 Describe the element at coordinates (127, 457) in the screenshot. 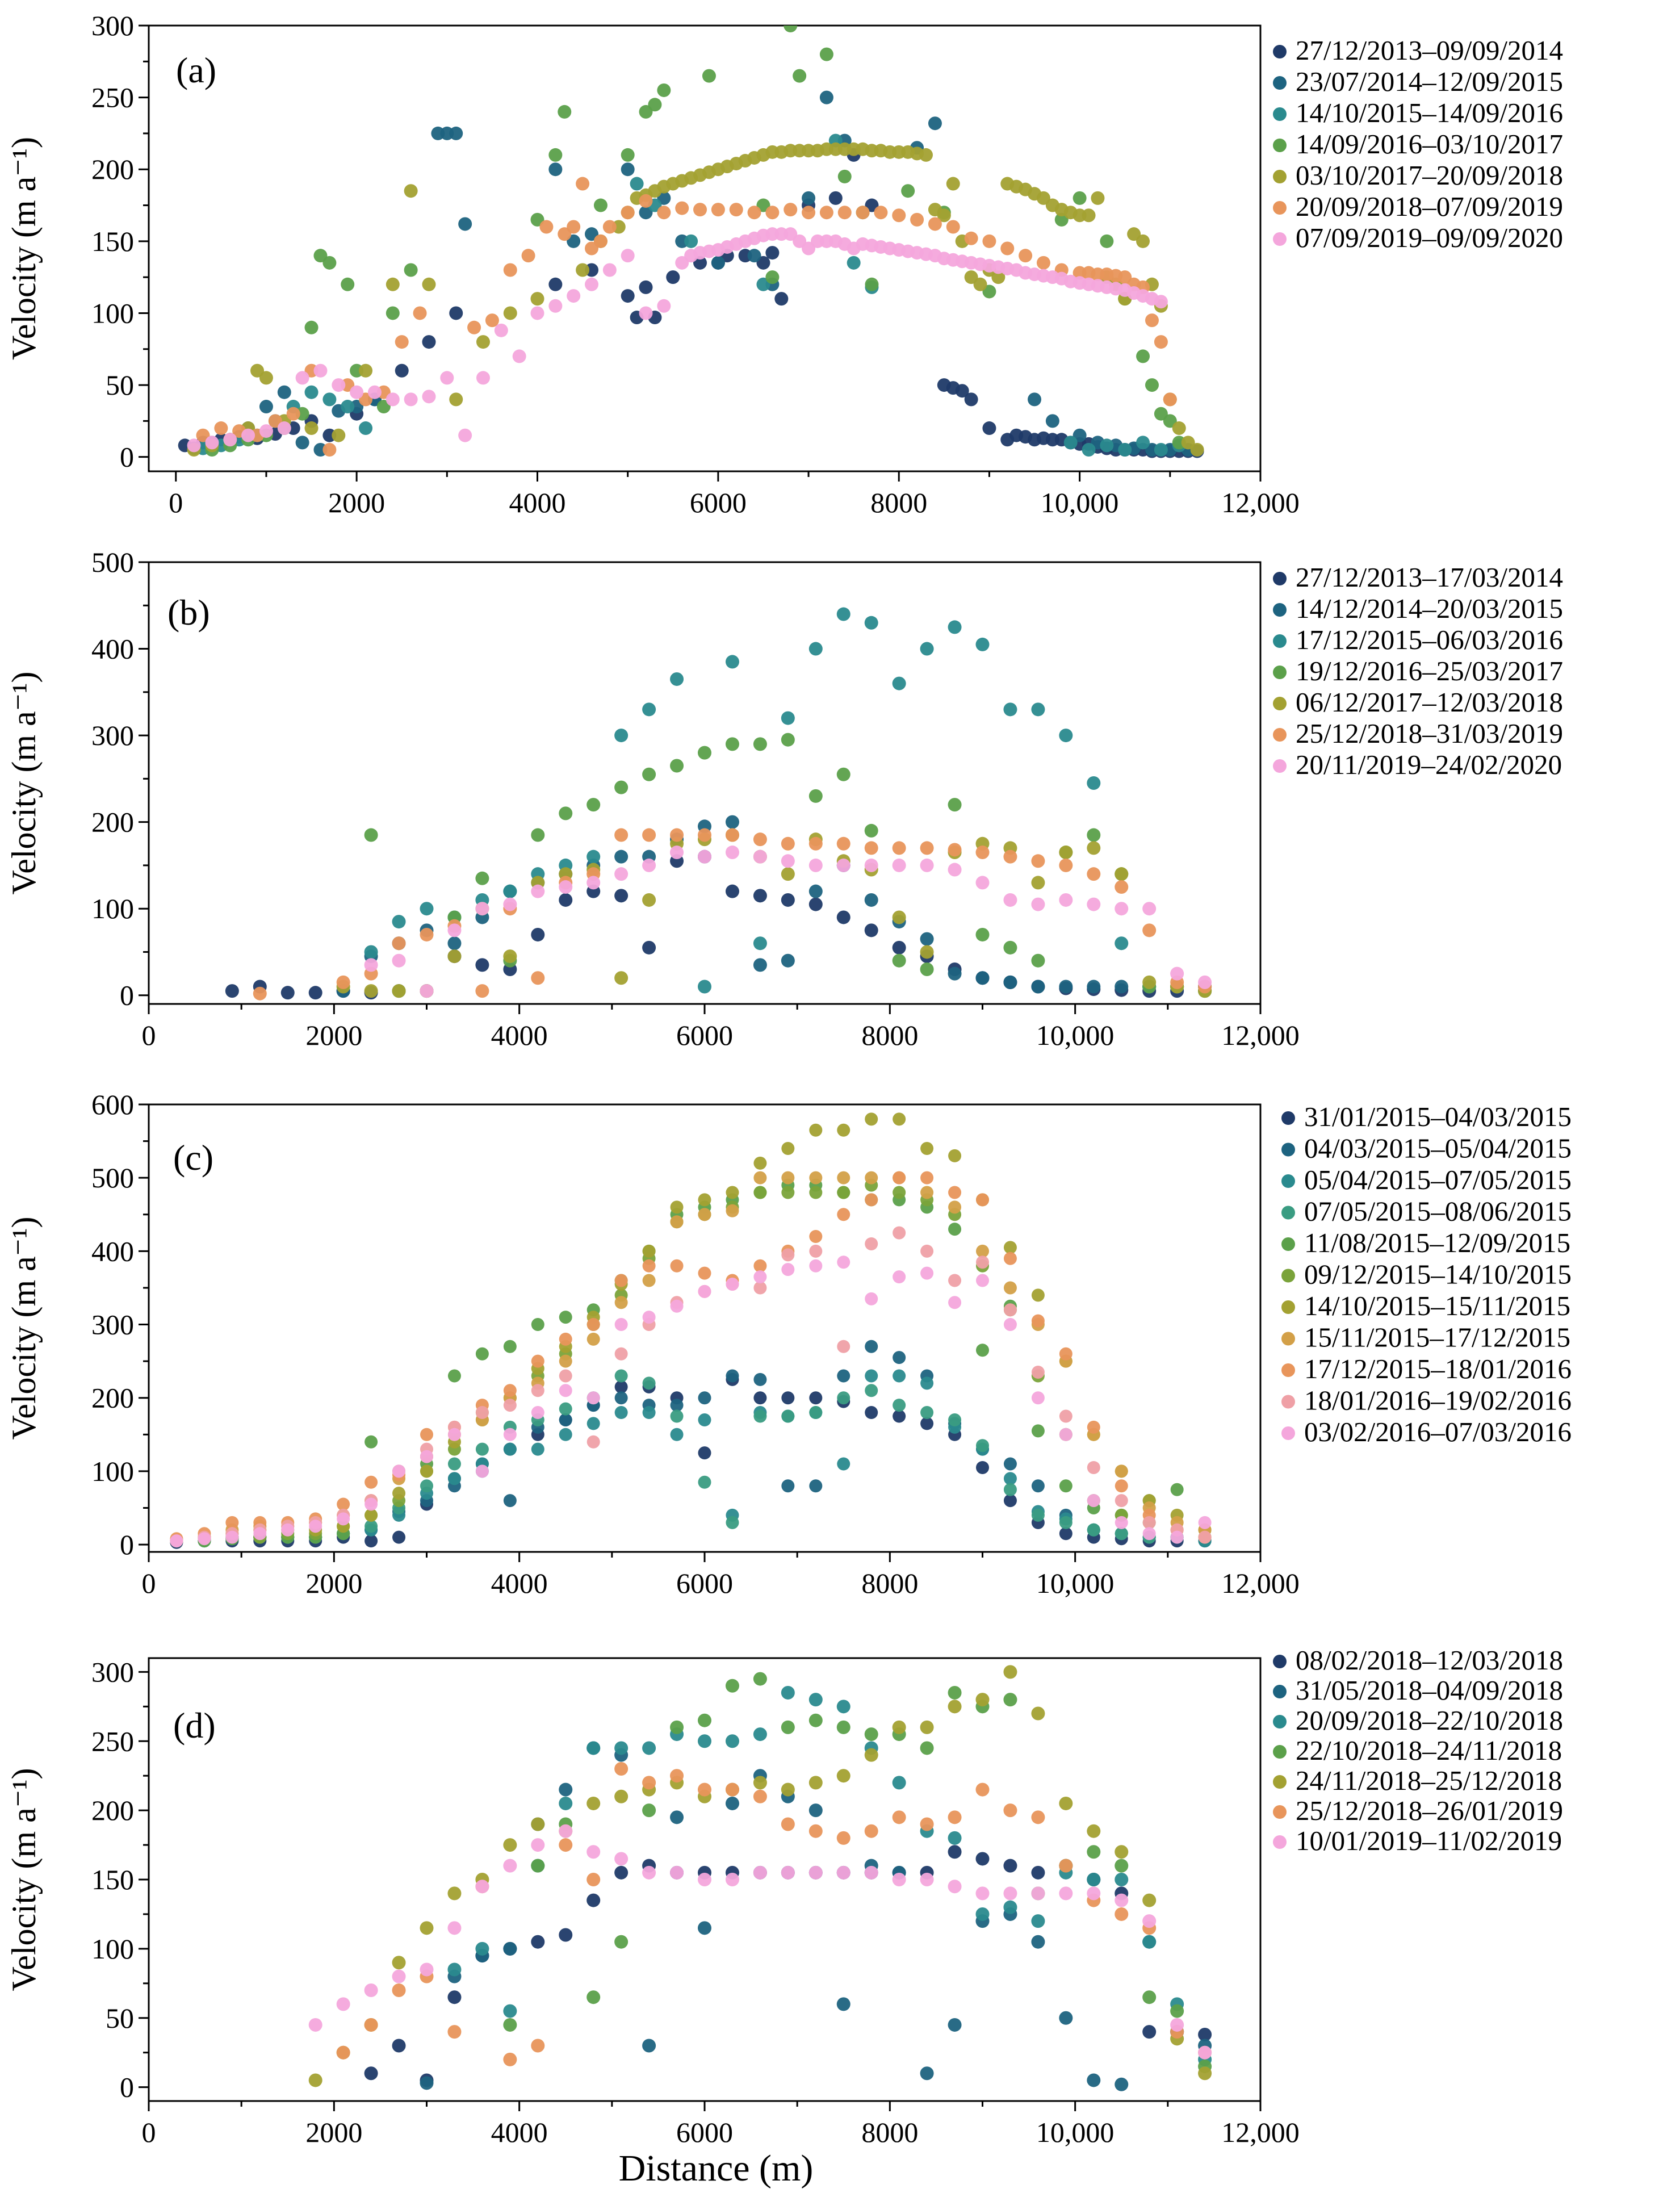

I see `y-tick-label: 0` at that location.